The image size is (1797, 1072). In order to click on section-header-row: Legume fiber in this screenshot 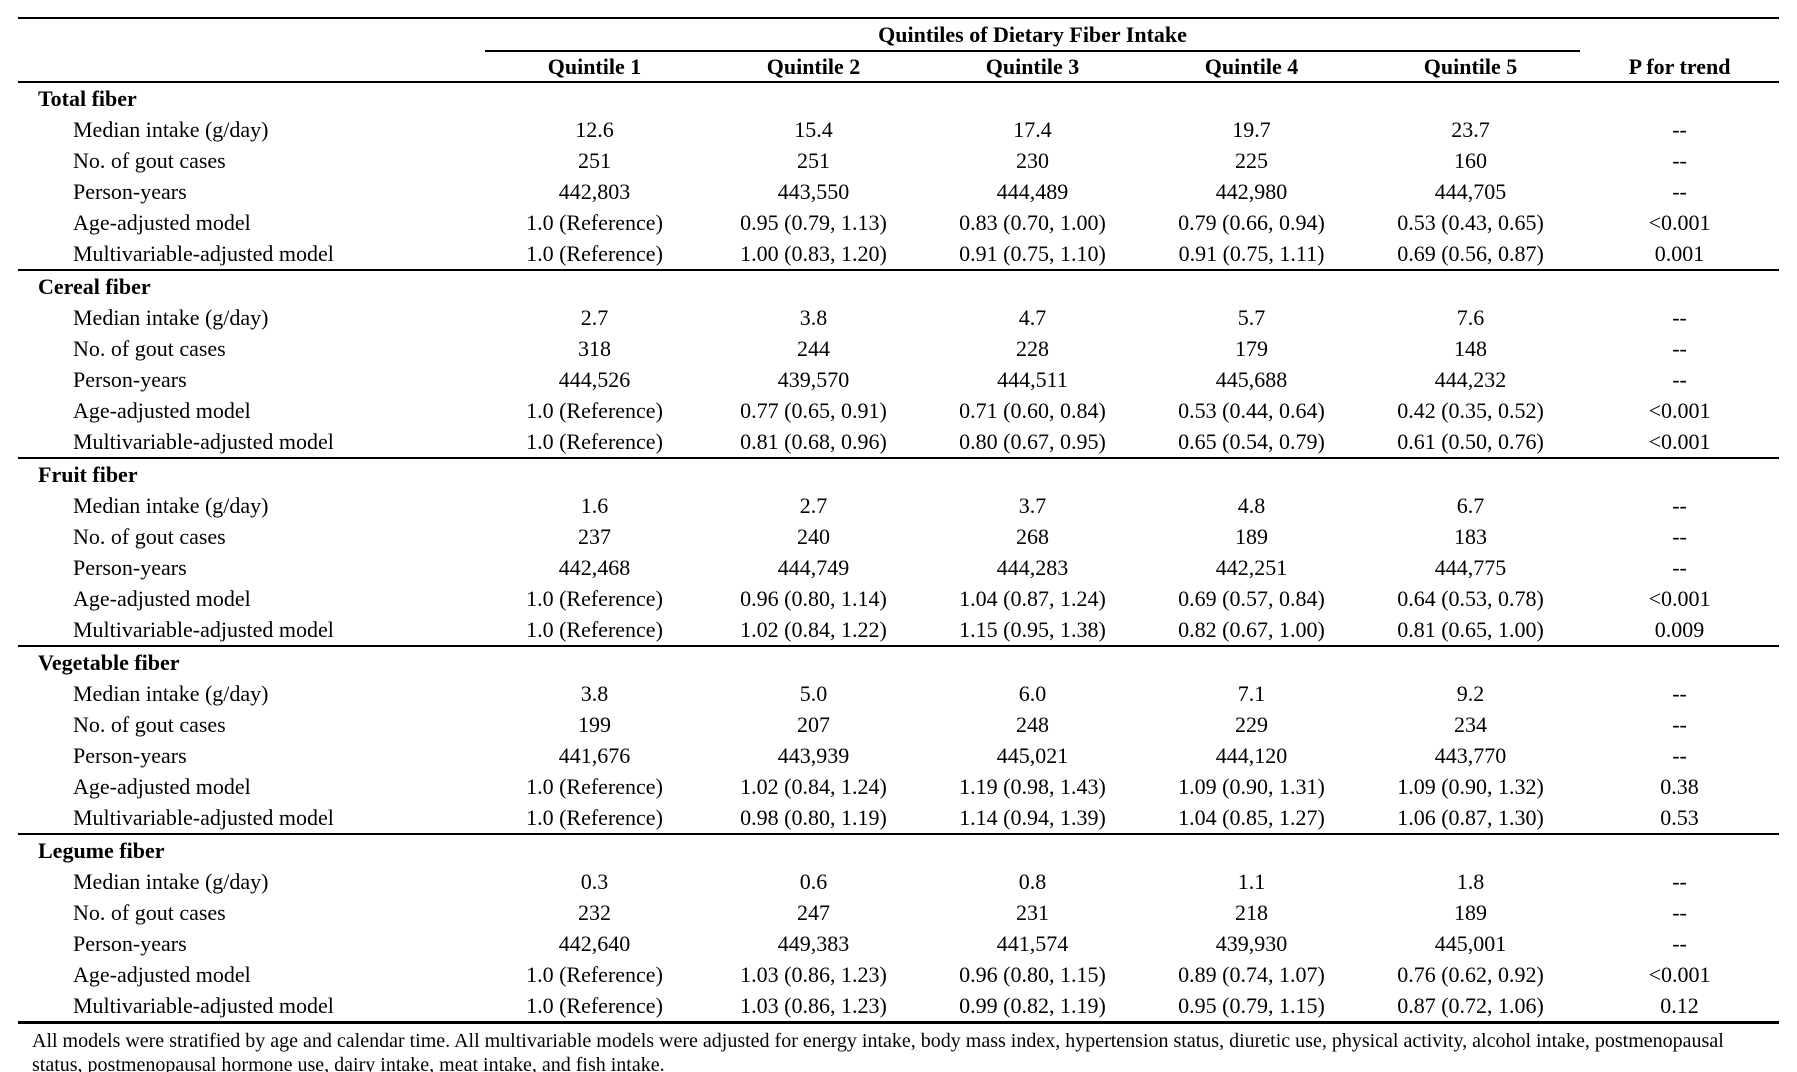, I will do `click(898, 850)`.